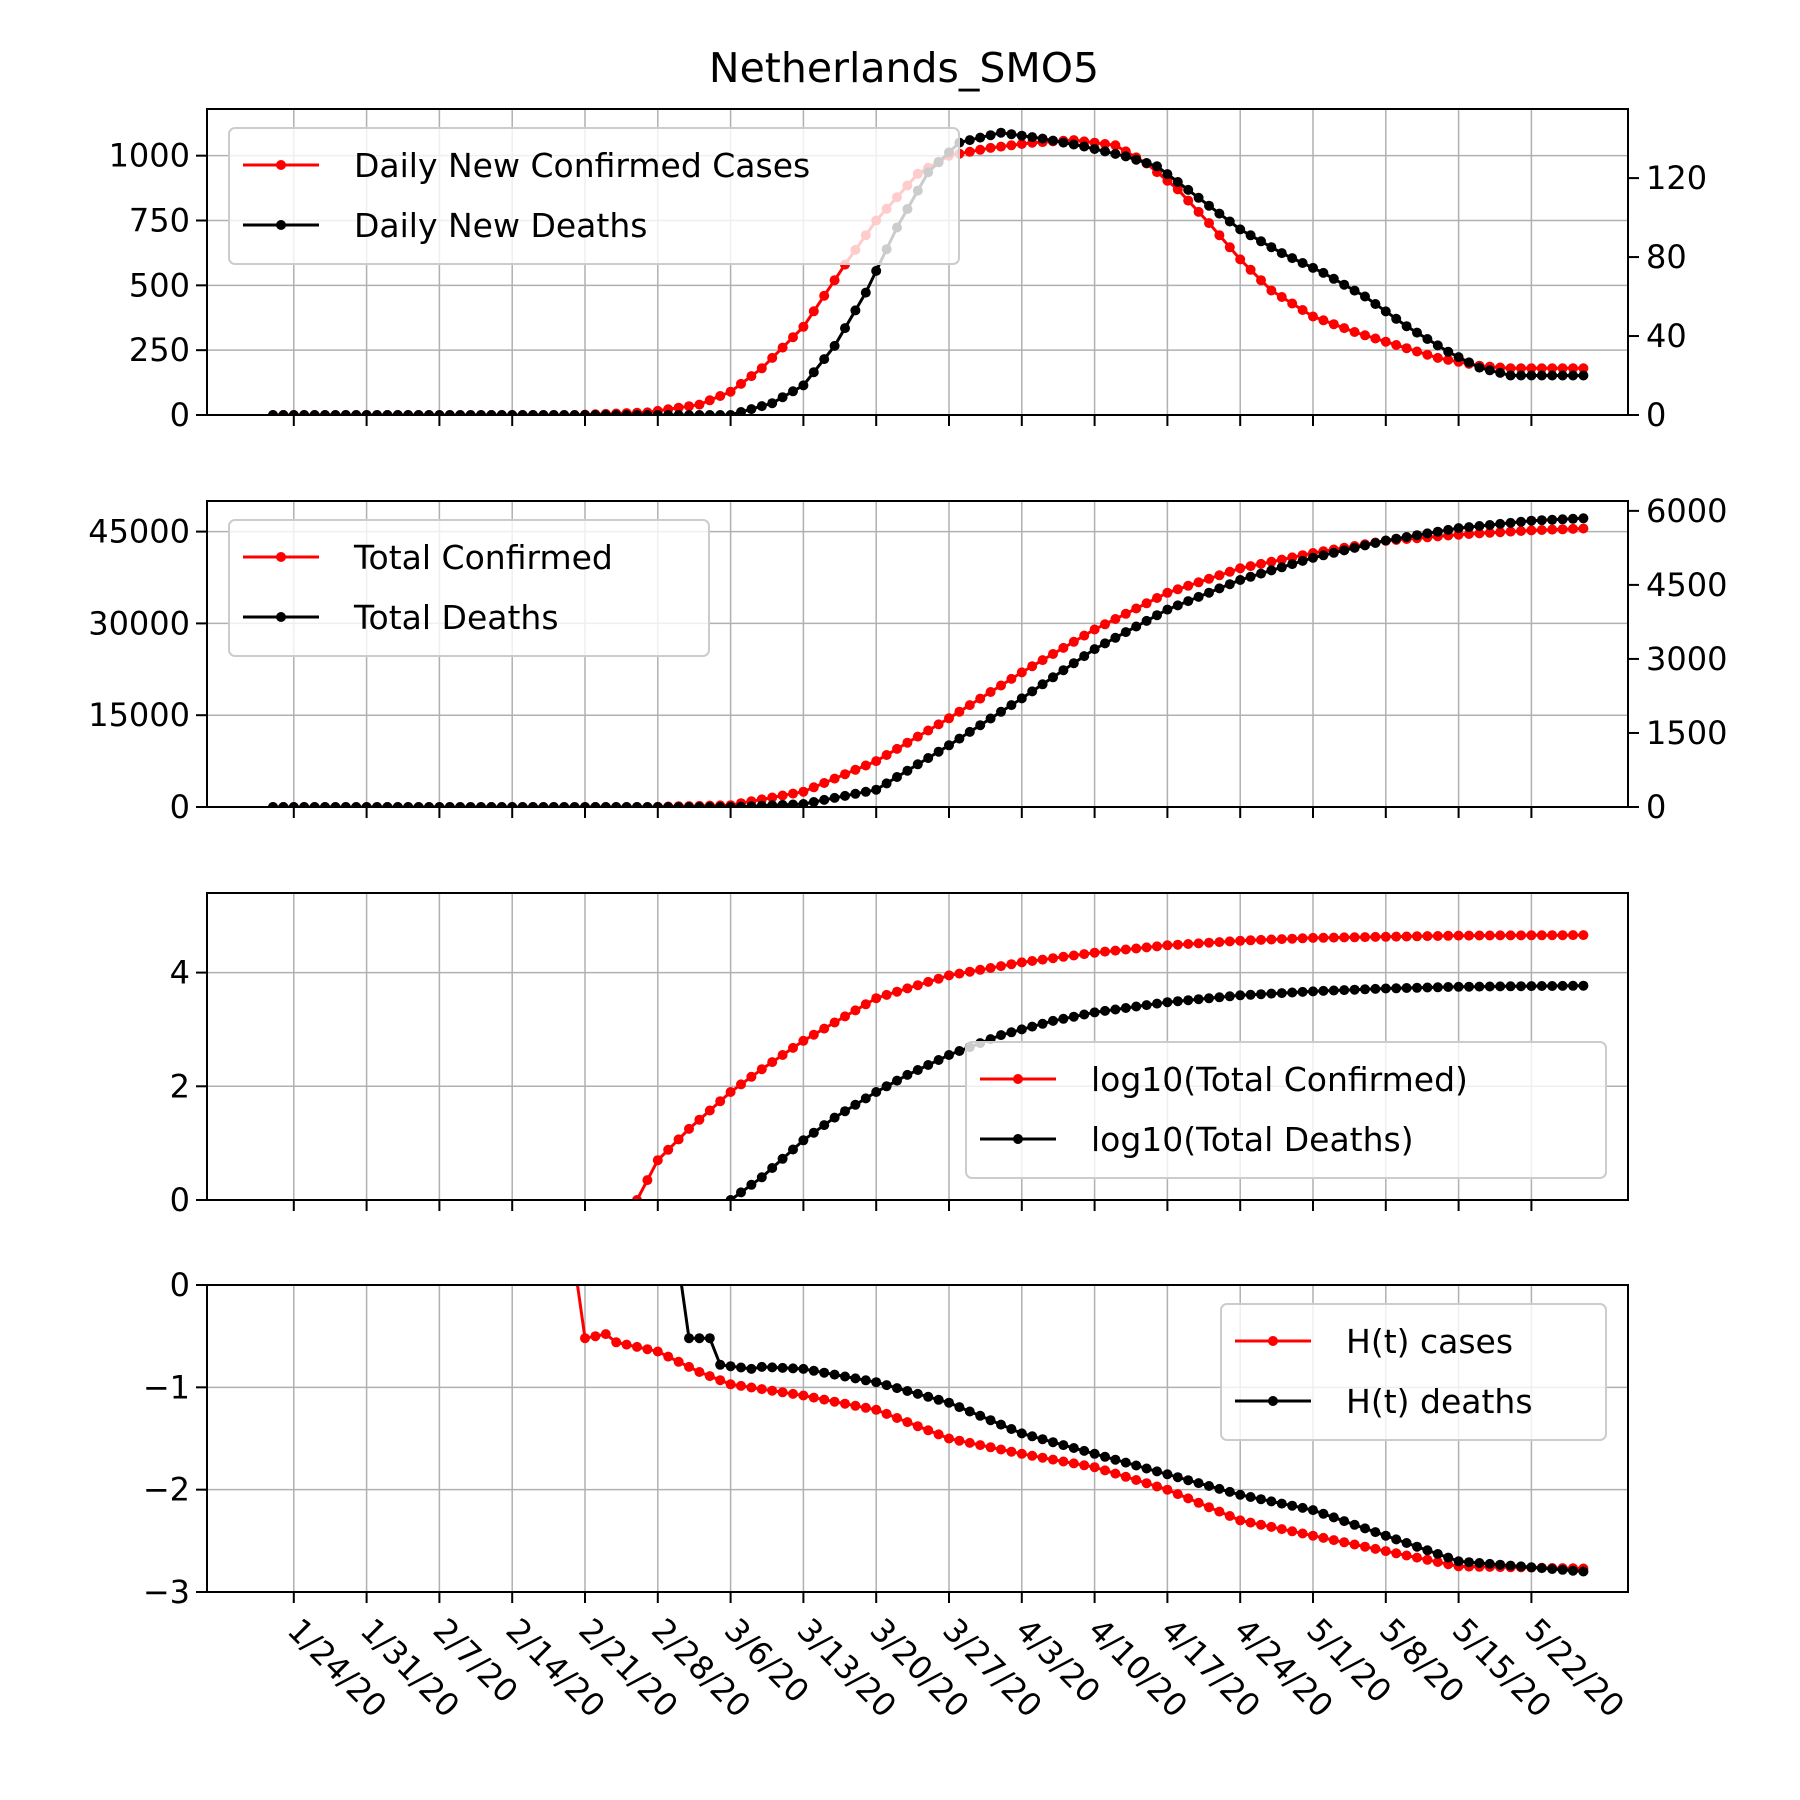 Image resolution: width=1800 pixels, height=1800 pixels. What do you see at coordinates (469, 588) in the screenshot?
I see `legend-box` at bounding box center [469, 588].